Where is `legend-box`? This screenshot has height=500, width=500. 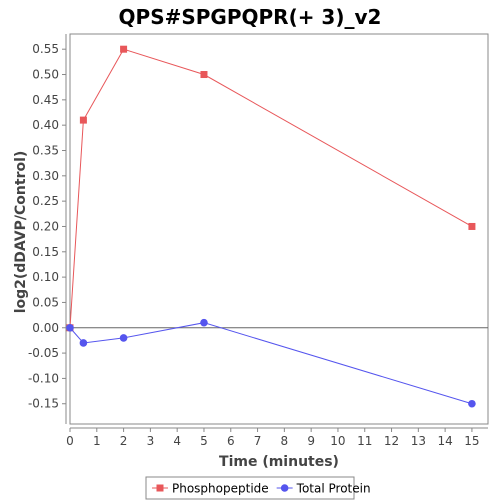 legend-box is located at coordinates (250, 488).